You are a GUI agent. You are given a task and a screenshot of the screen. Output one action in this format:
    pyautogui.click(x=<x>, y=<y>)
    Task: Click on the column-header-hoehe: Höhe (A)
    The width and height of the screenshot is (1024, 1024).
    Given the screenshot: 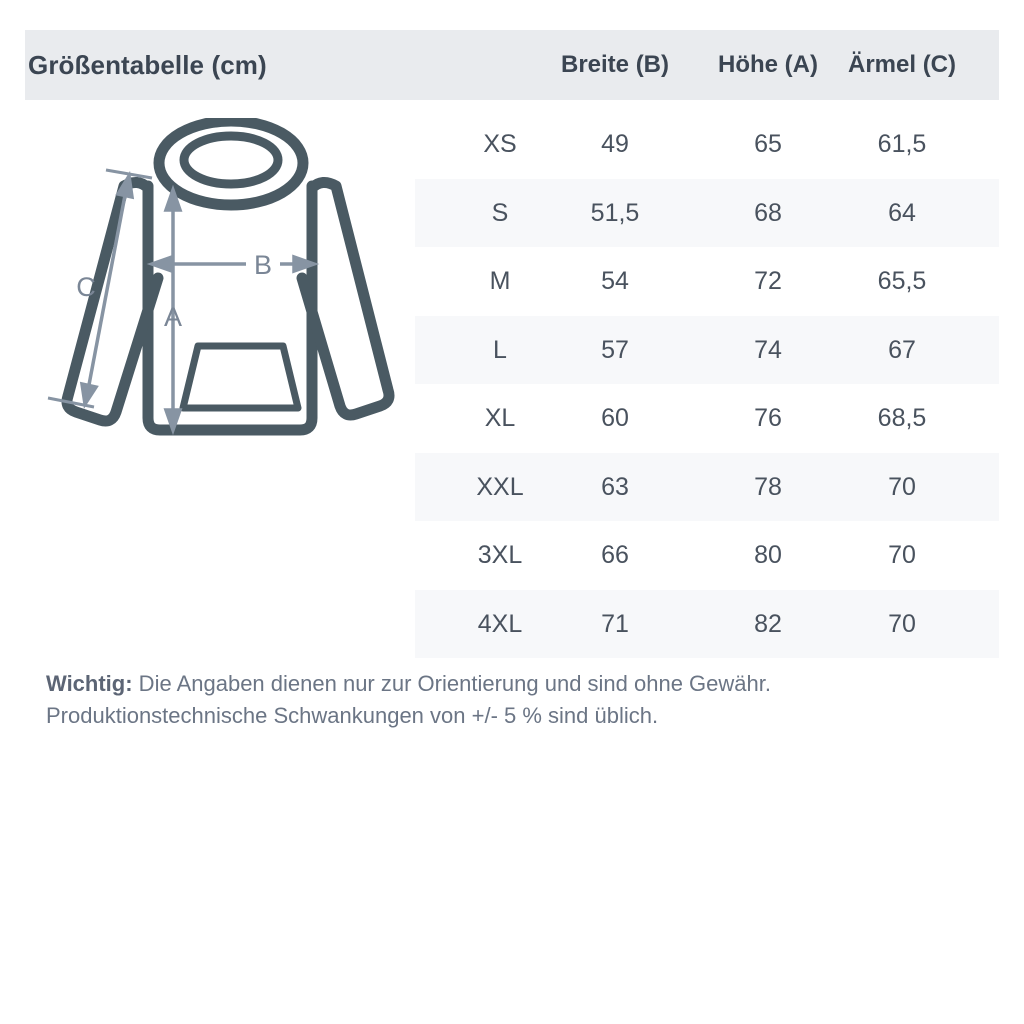 What is the action you would take?
    pyautogui.click(x=768, y=64)
    